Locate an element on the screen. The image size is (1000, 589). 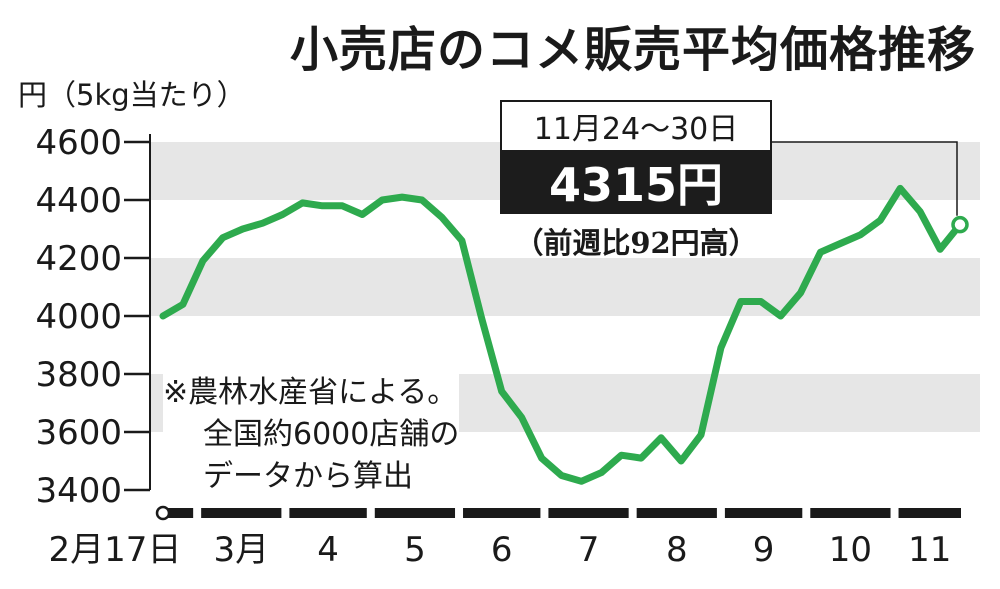
x-tick-label: 6 is located at coordinates (502, 550).